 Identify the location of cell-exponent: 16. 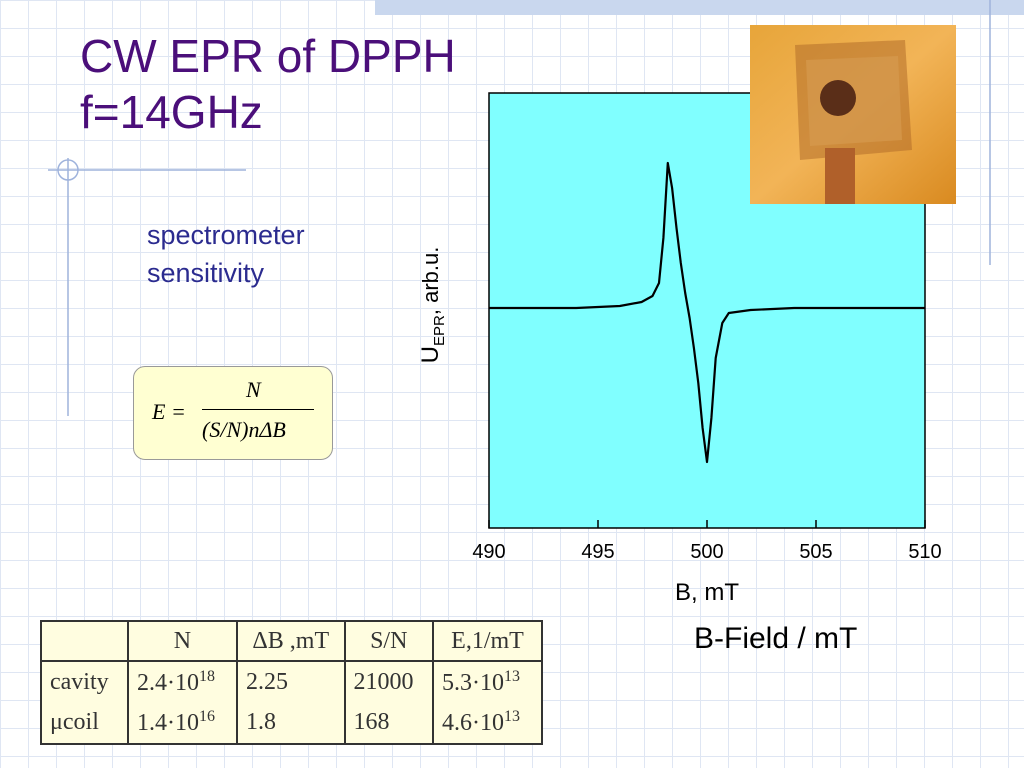
(206, 717).